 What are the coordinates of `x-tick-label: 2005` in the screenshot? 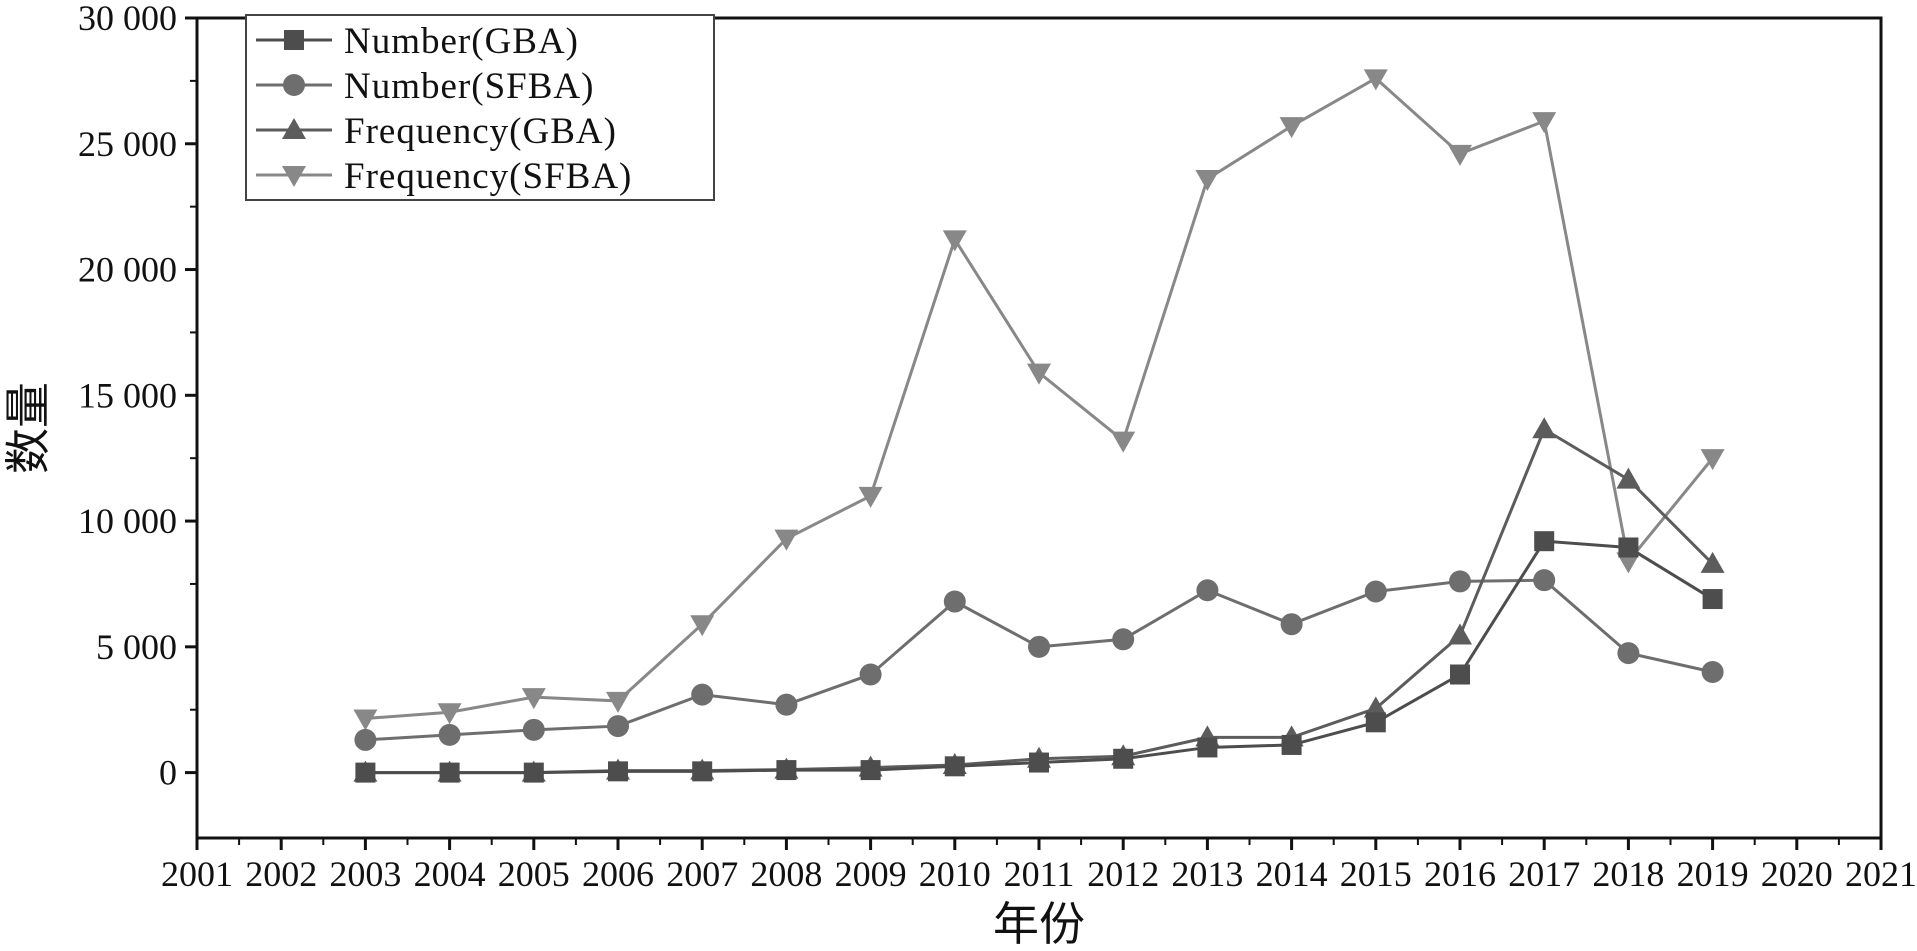 It's located at (534, 874).